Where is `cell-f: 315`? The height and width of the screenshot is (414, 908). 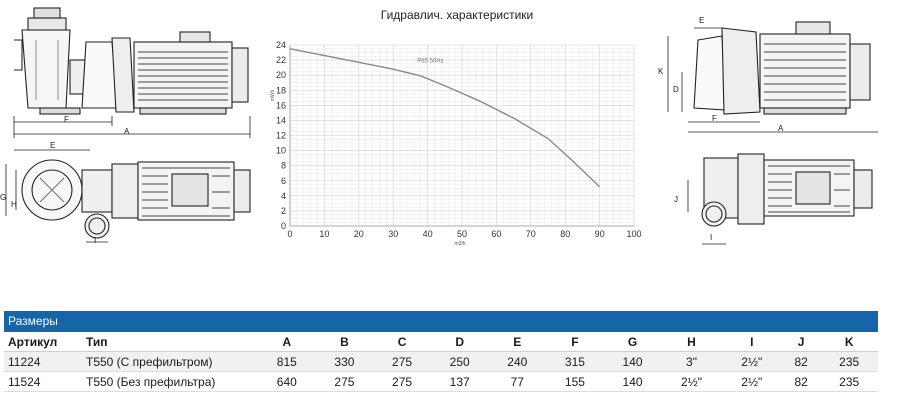 cell-f: 315 is located at coordinates (575, 361).